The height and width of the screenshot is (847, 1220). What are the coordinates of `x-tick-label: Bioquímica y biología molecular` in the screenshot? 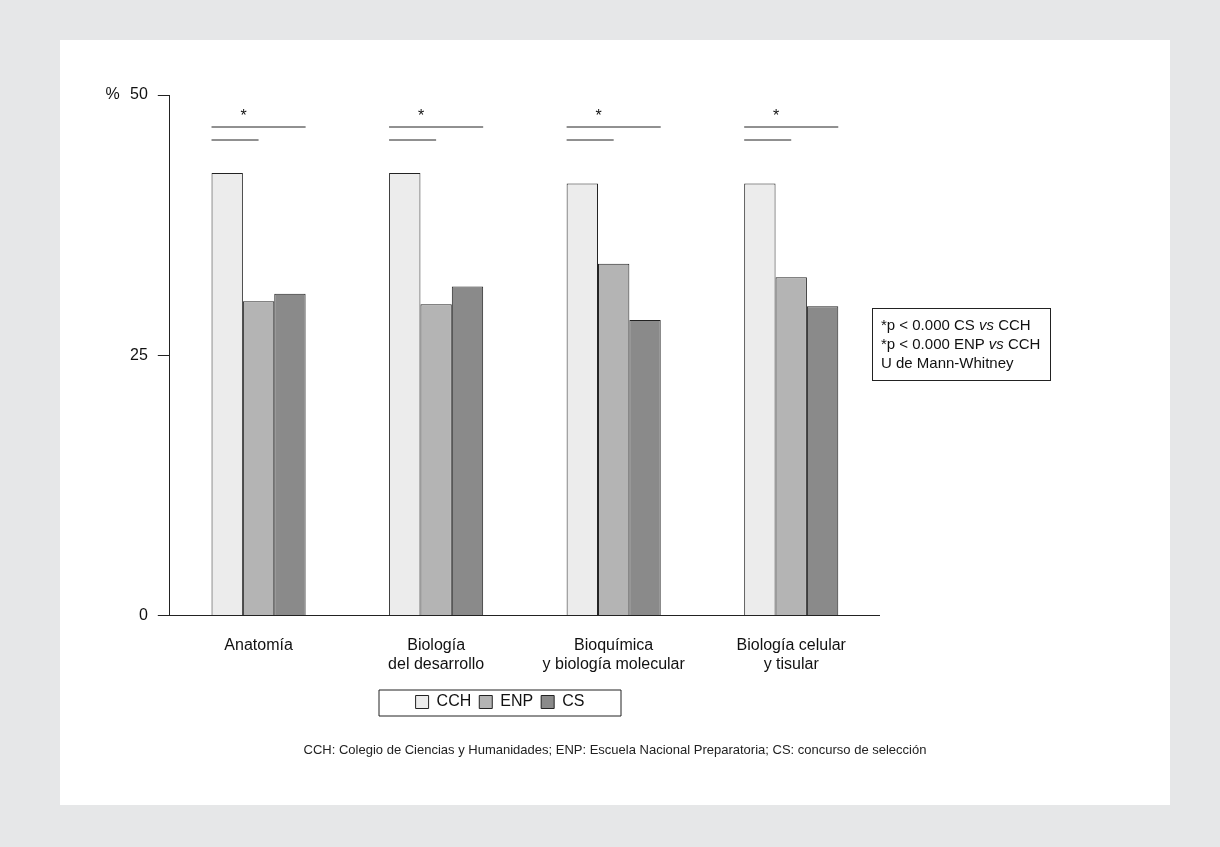 It's located at (614, 653).